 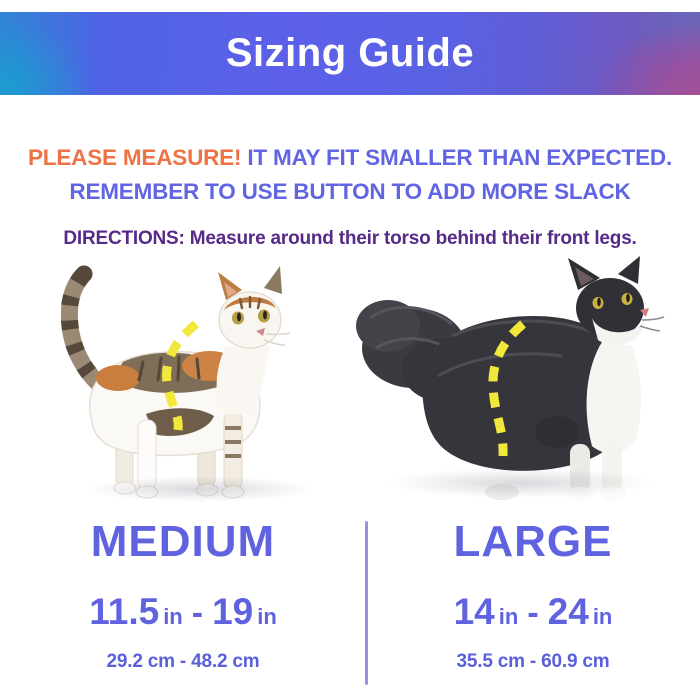 I want to click on cat-forehead-stripes, so click(x=250, y=302).